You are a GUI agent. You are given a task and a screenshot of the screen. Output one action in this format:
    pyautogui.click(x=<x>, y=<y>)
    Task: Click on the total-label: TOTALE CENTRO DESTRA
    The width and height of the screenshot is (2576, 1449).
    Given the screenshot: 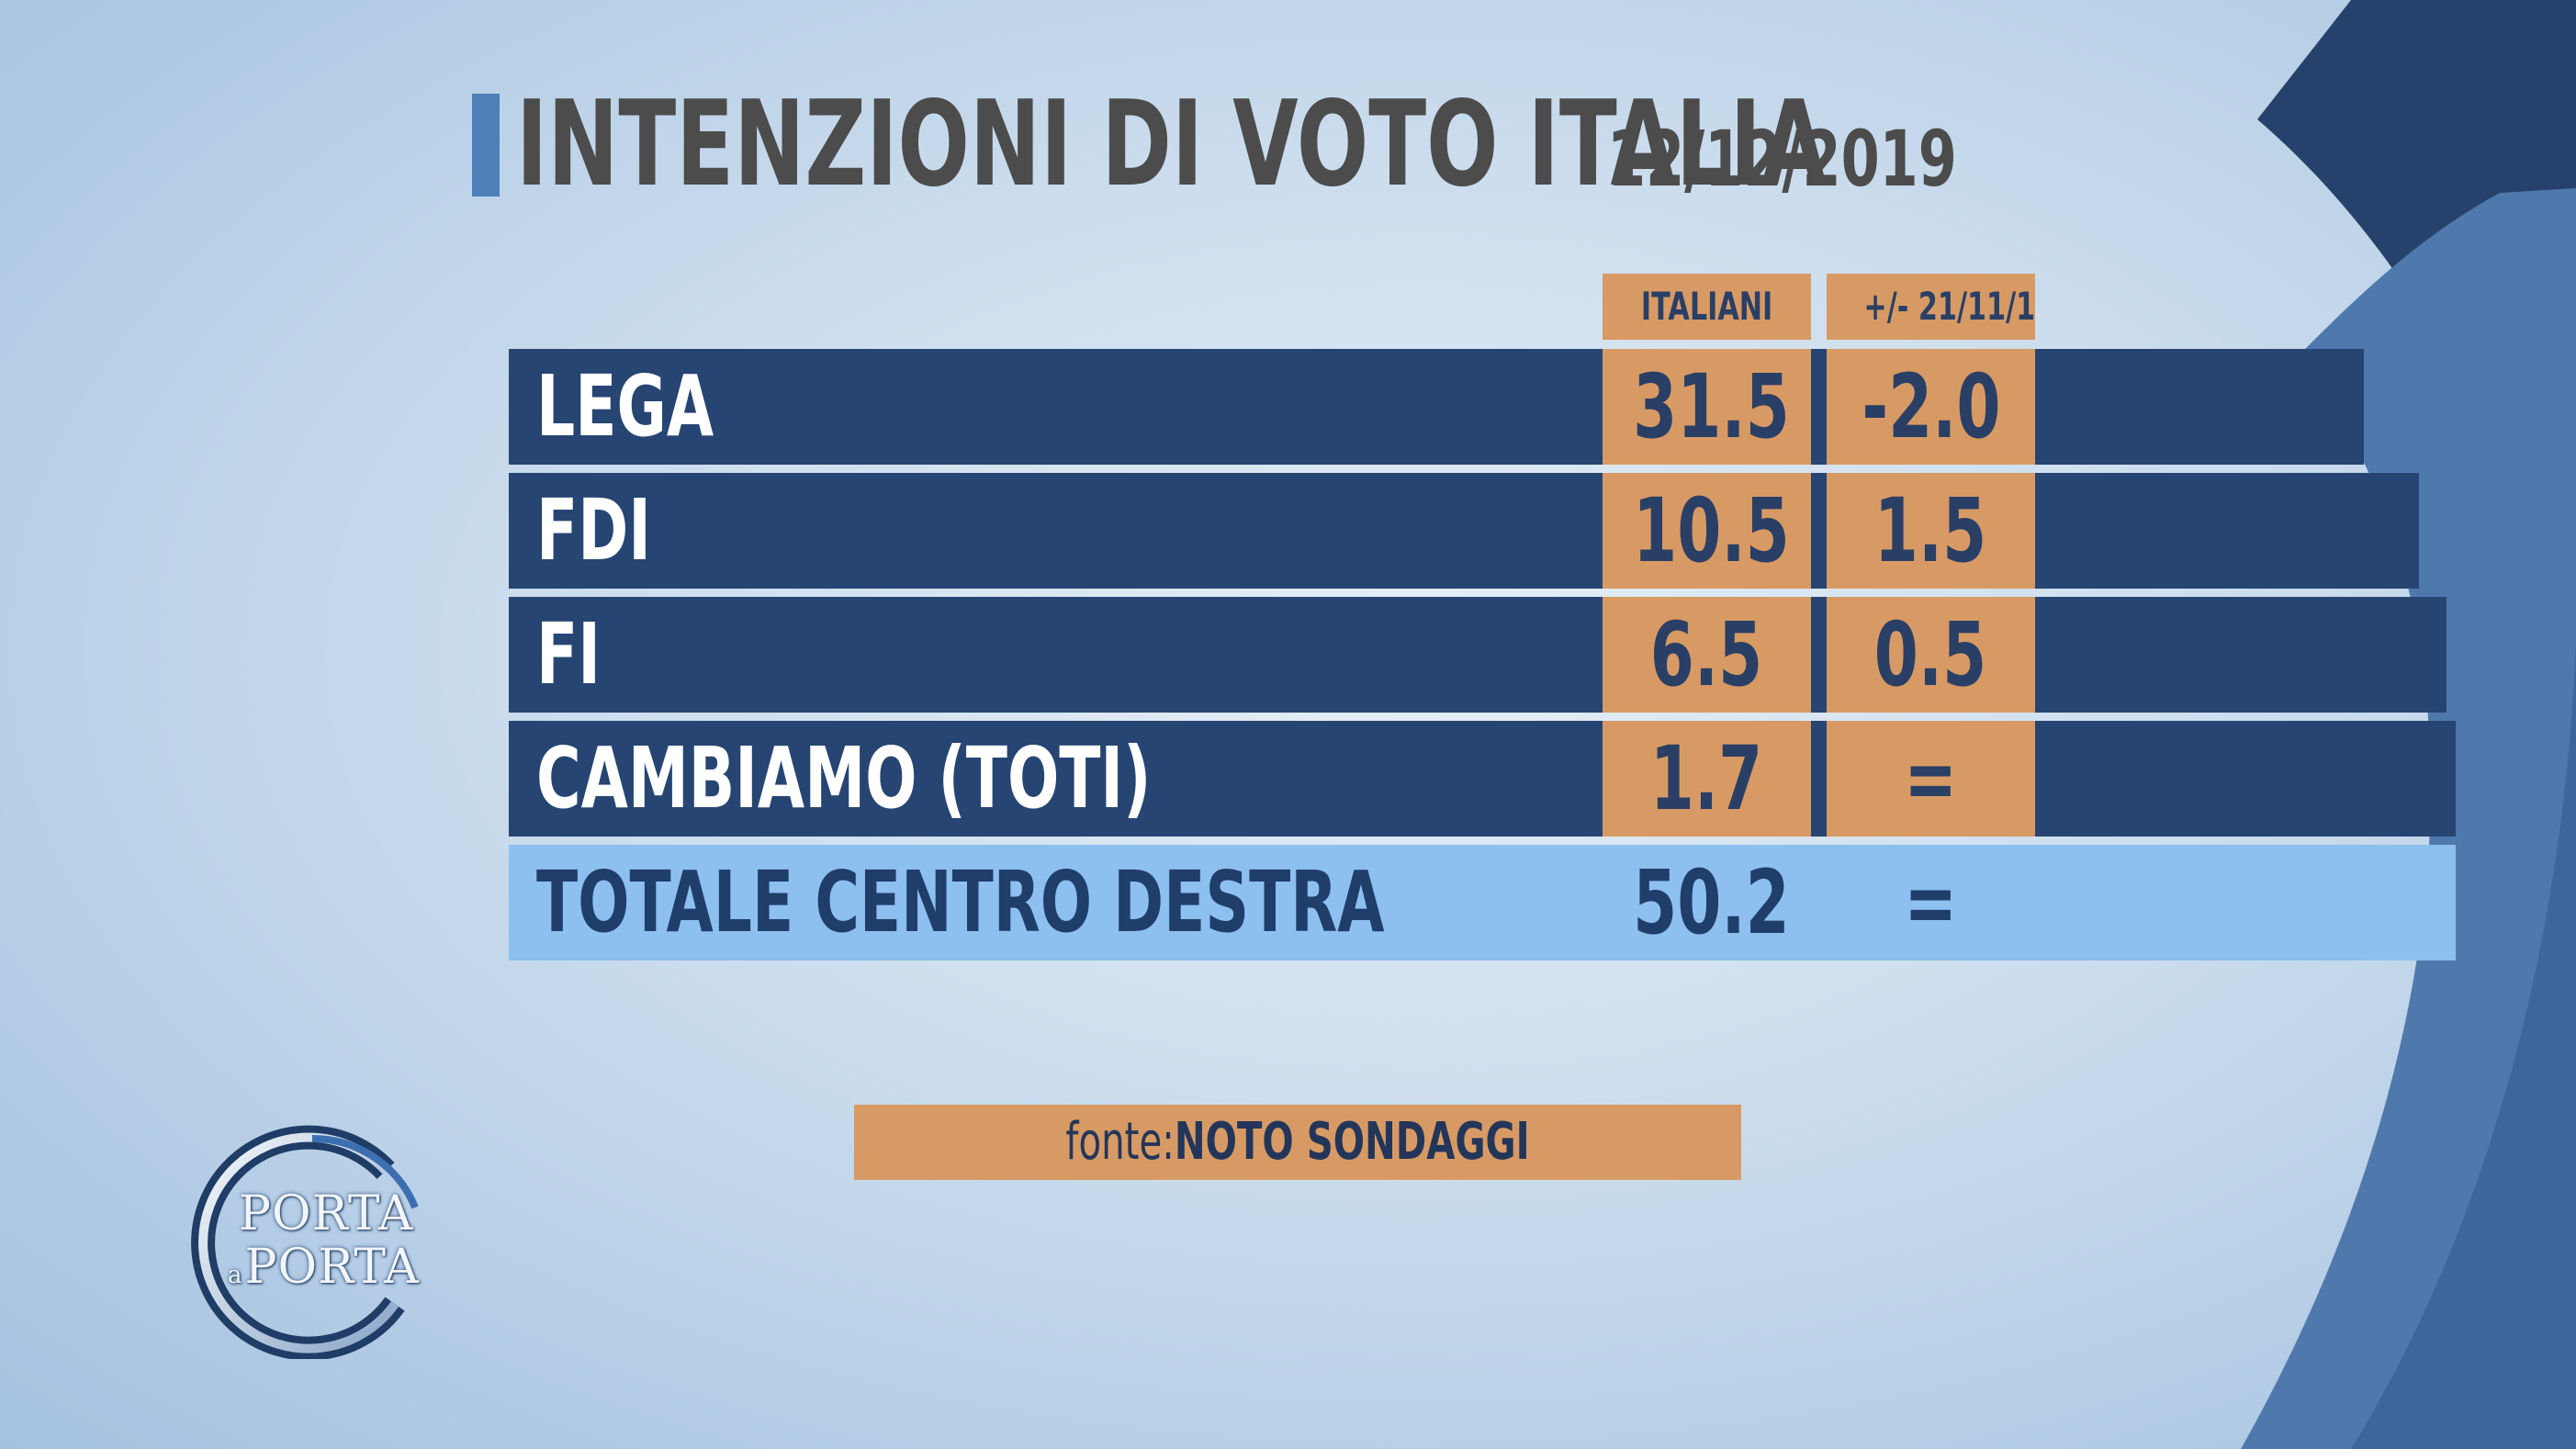 What is the action you would take?
    pyautogui.click(x=960, y=902)
    